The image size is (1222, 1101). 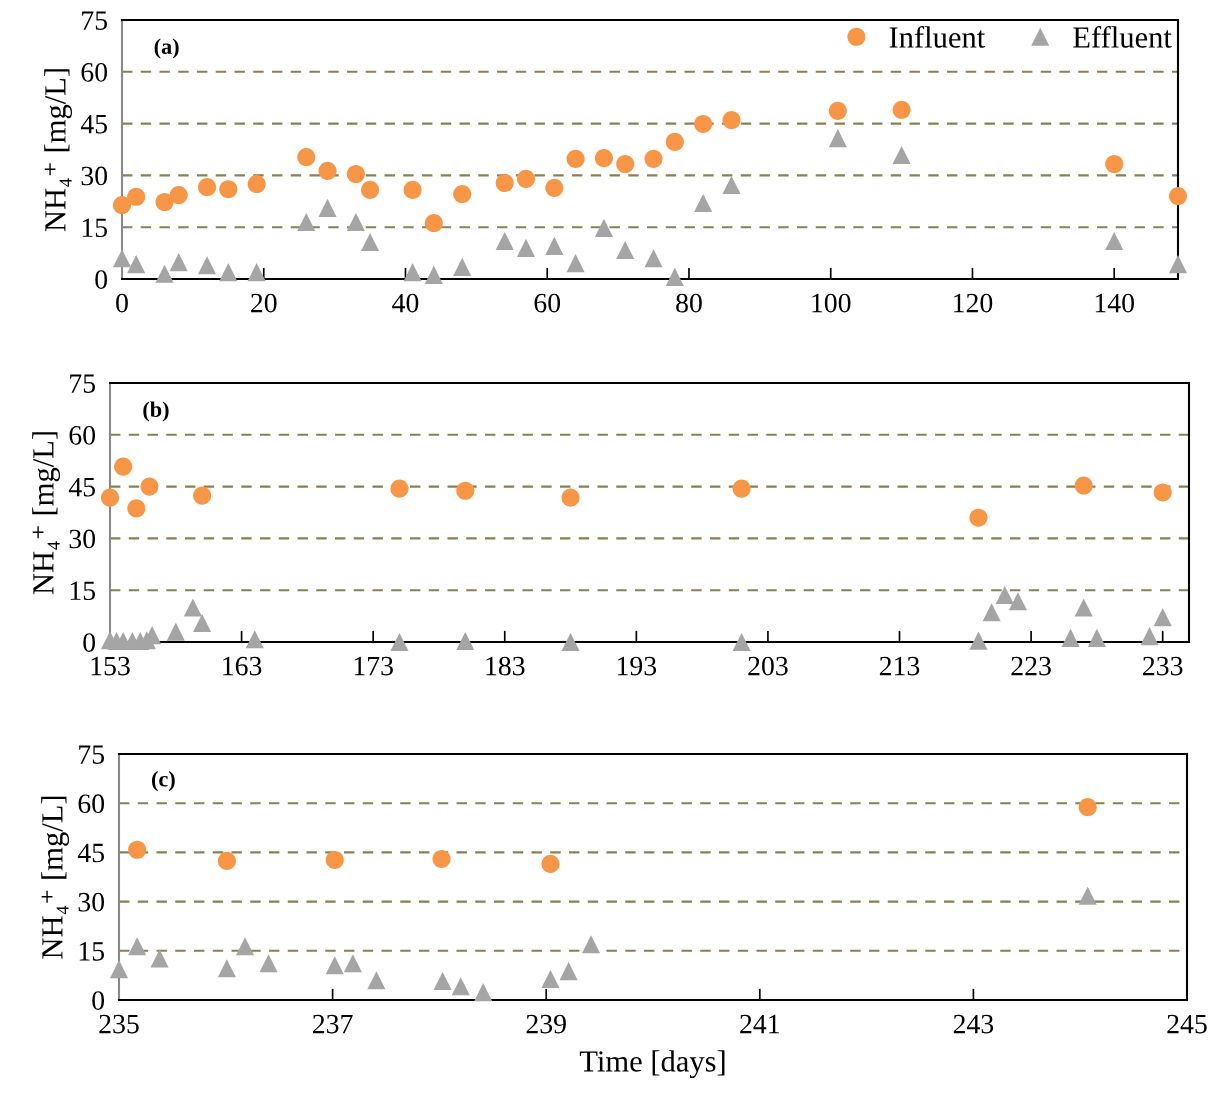 I want to click on y-axis-title: NH₄⁺ [mg/L], so click(x=58, y=150).